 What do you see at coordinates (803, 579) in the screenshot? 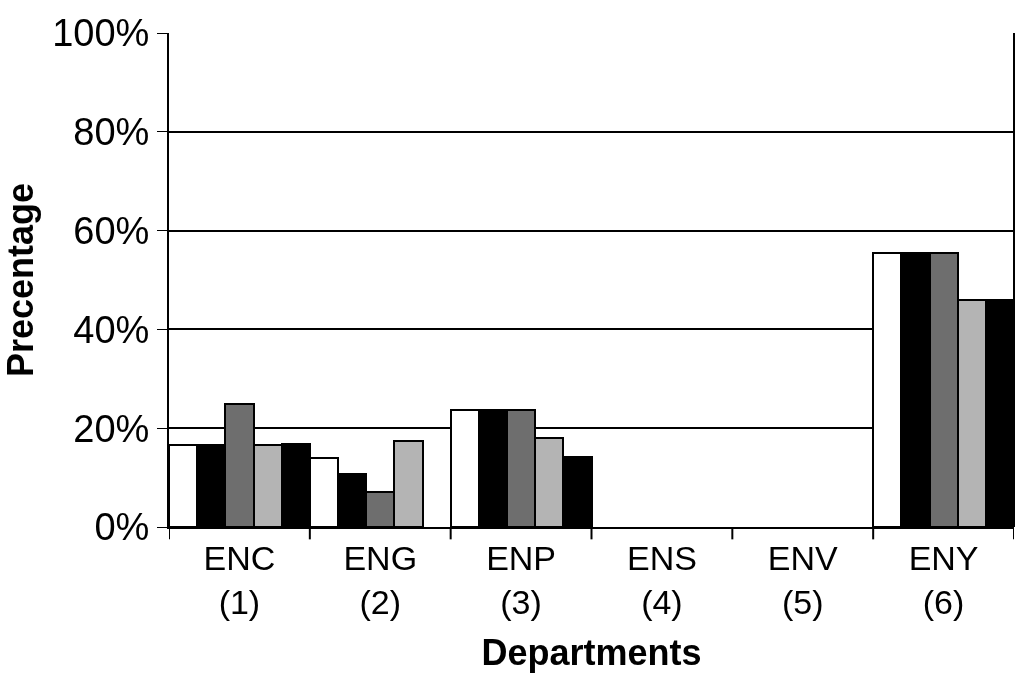
I see `x-tick-label: ENV (5)` at bounding box center [803, 579].